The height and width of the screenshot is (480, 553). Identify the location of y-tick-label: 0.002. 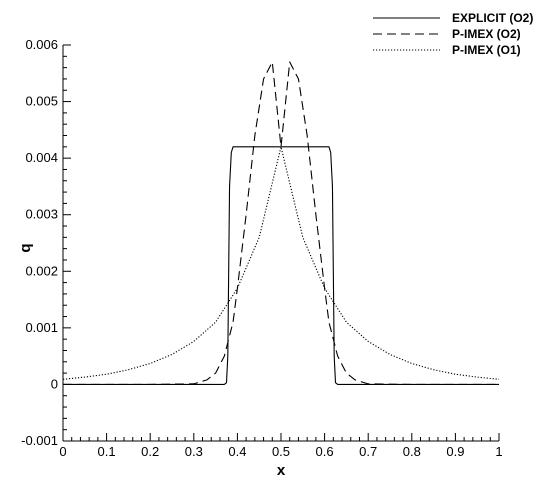
(41, 270).